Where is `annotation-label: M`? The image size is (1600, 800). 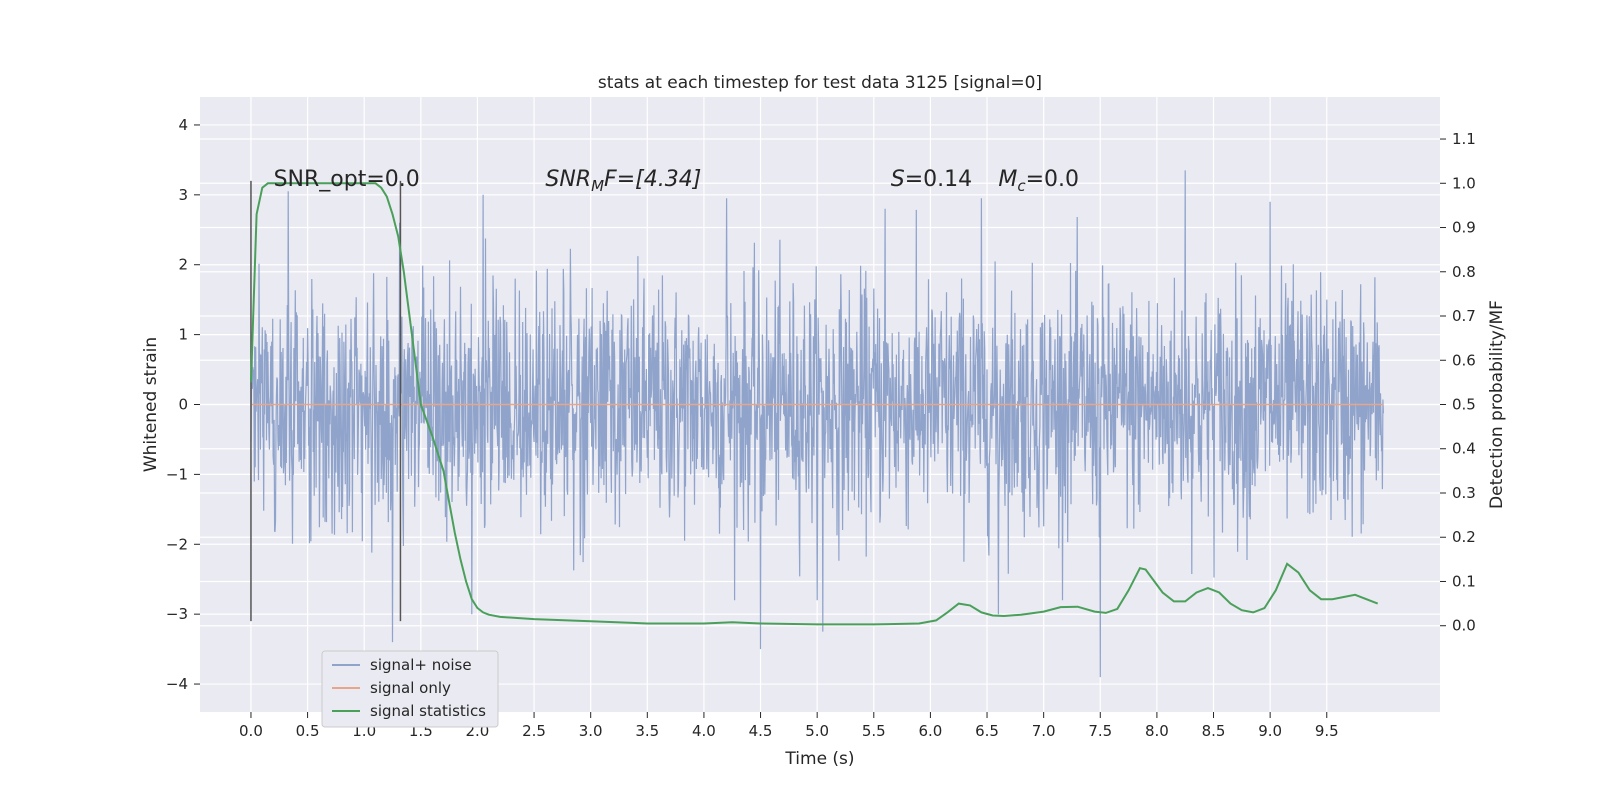 annotation-label: M is located at coordinates (1007, 179).